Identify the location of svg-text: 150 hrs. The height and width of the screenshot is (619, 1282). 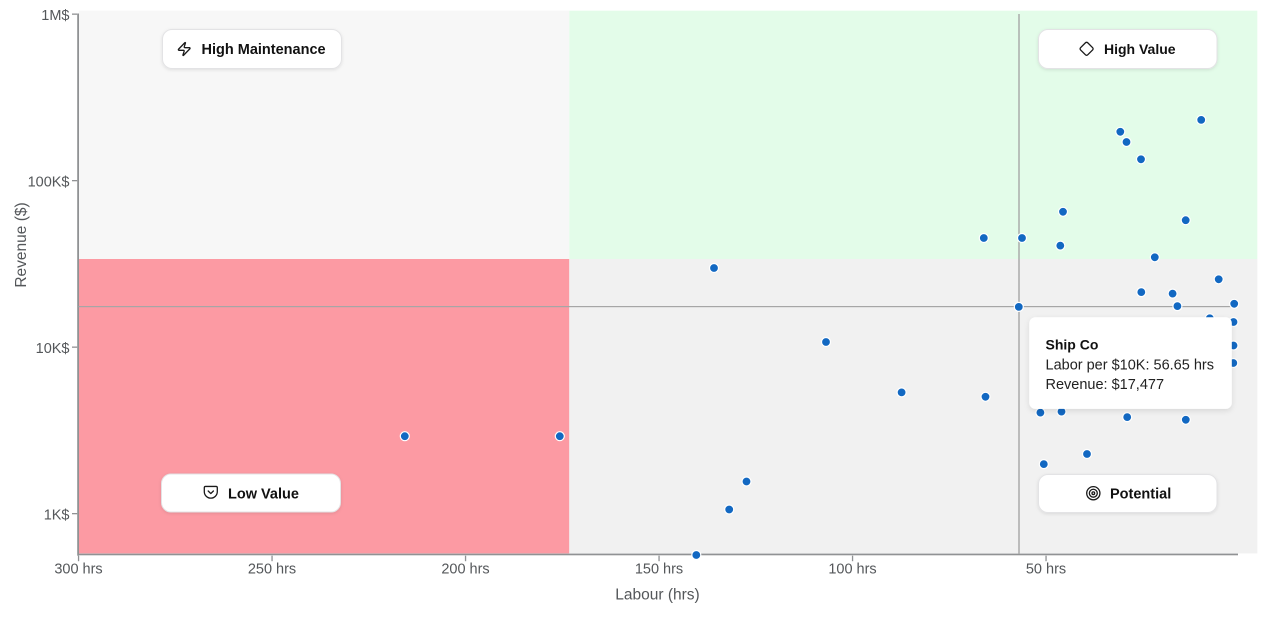
(659, 569).